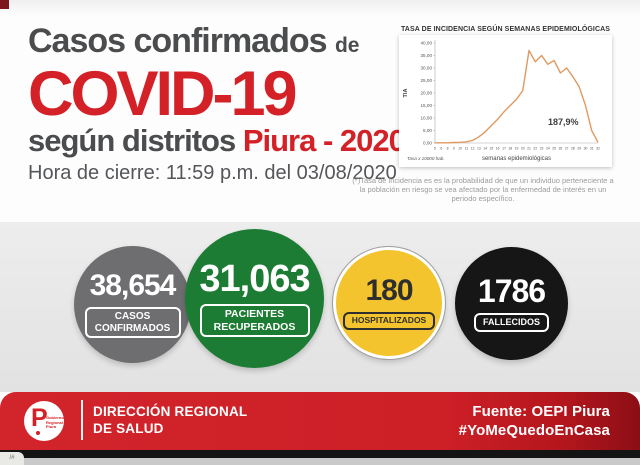 The height and width of the screenshot is (465, 640). Describe the element at coordinates (567, 149) in the screenshot. I see `svg-text: 27` at that location.